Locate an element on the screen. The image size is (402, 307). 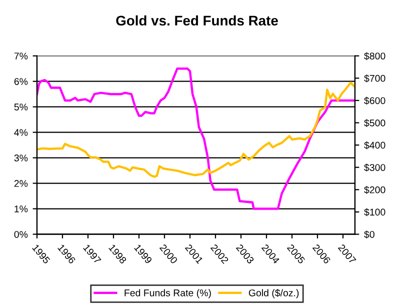
chart-title: Gold vs. Fed Funds Rate is located at coordinates (197, 20).